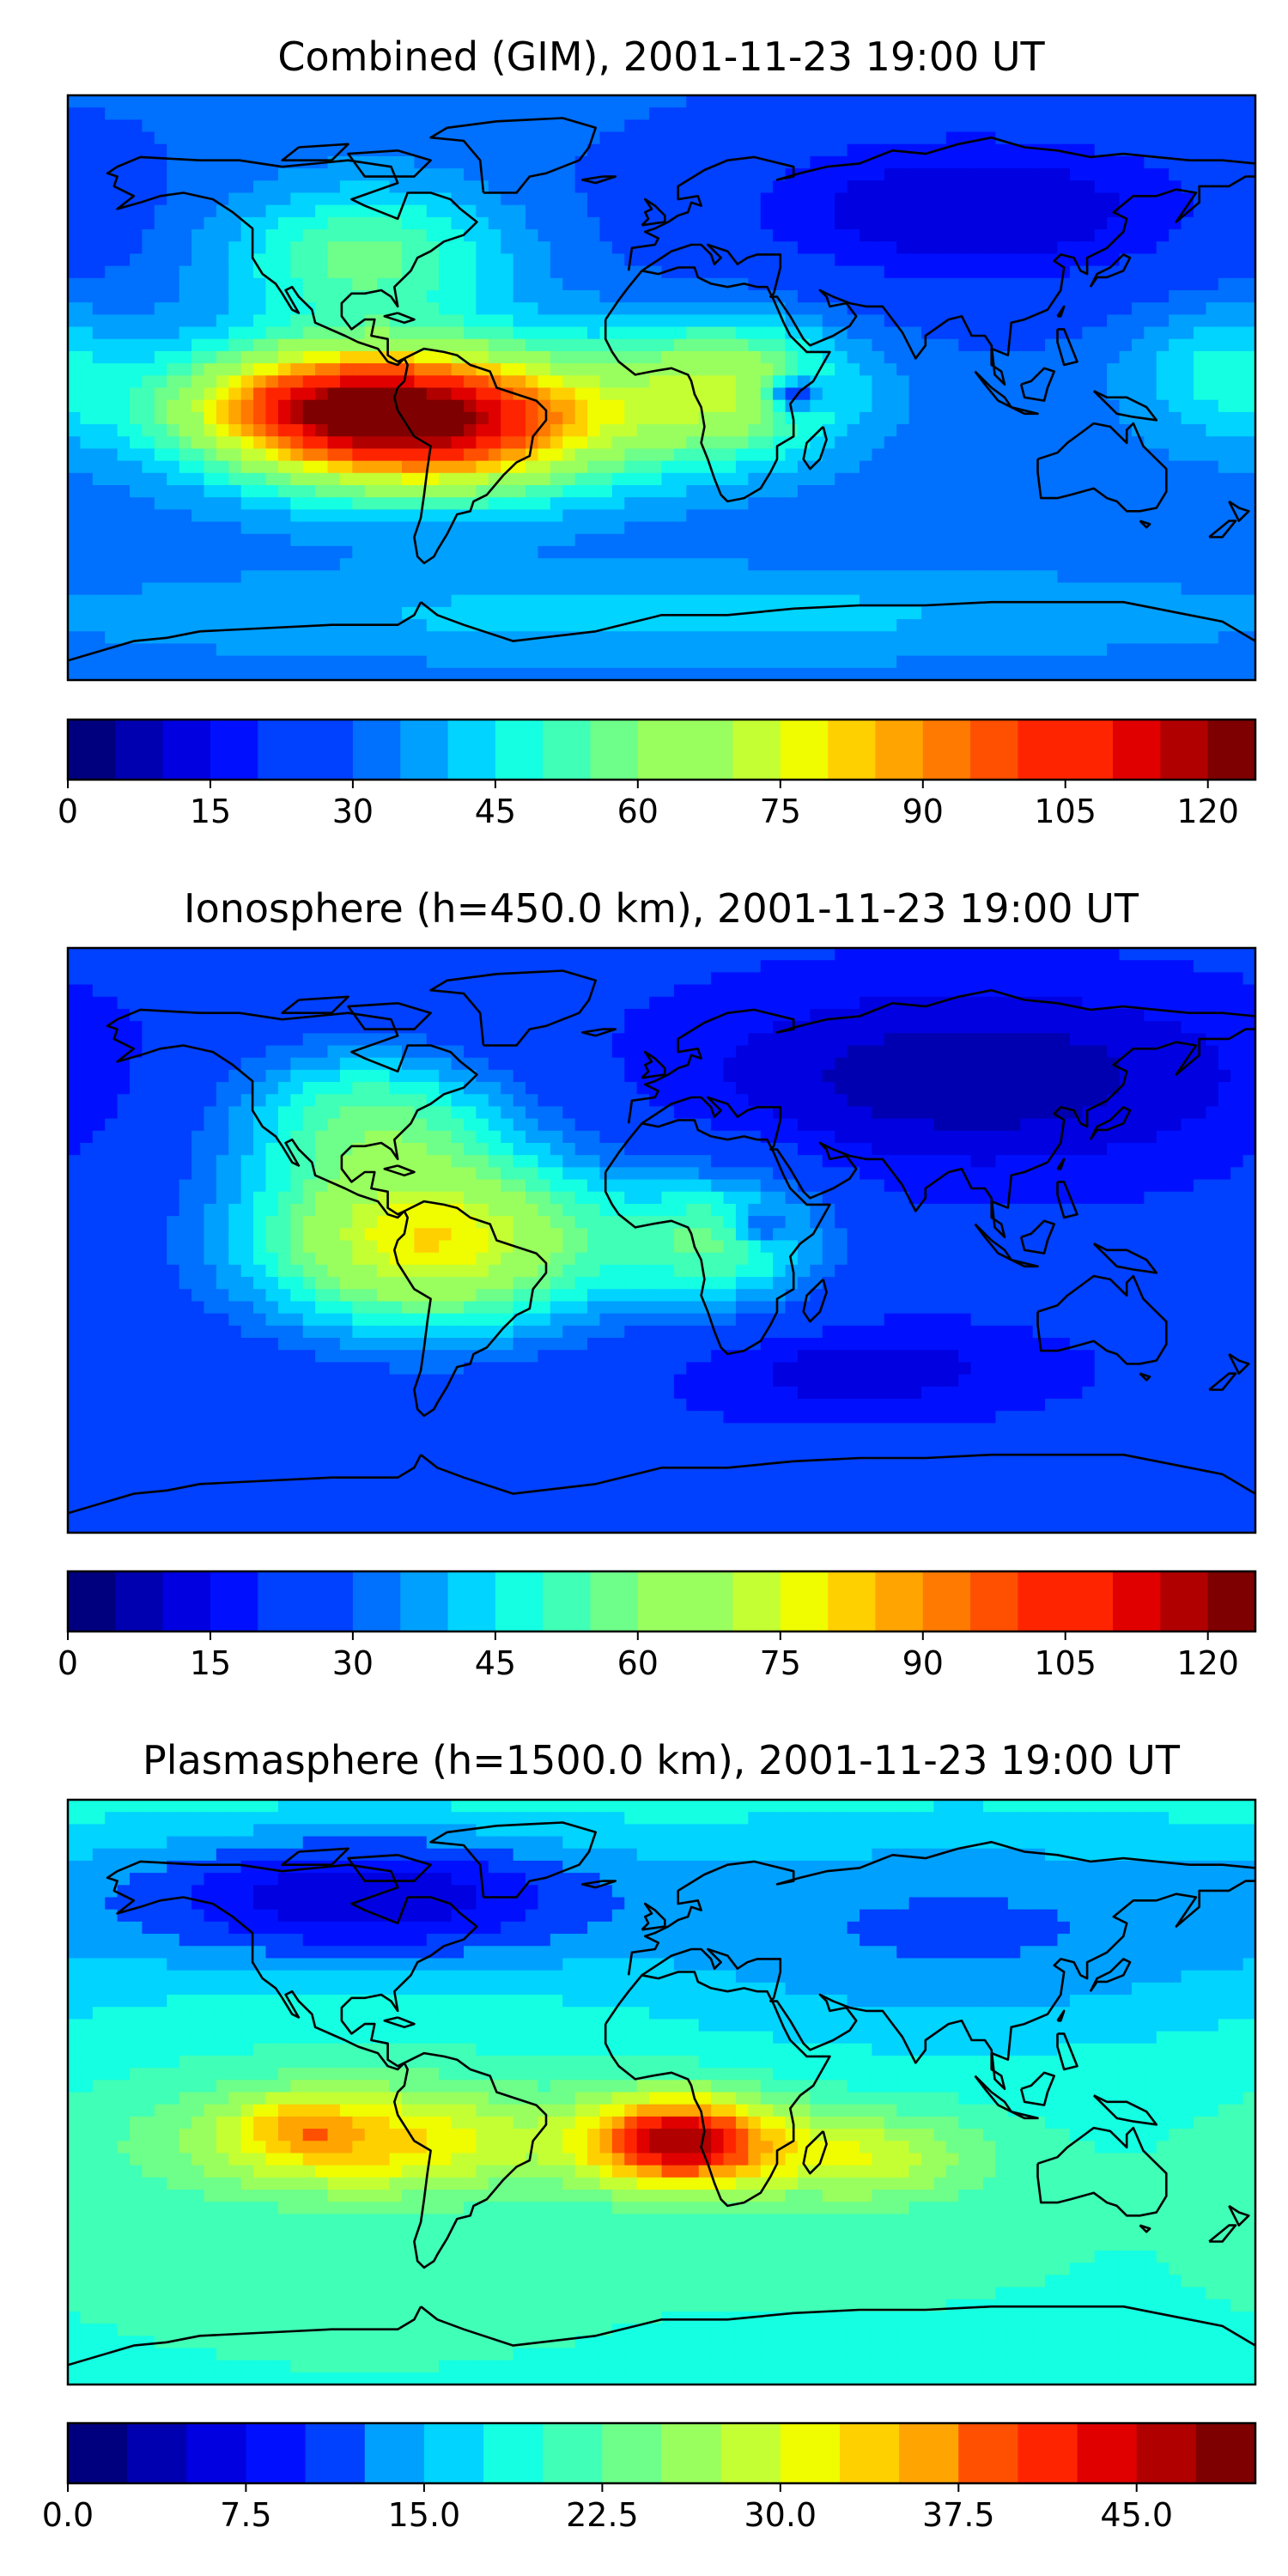 The width and height of the screenshot is (1288, 2576). Describe the element at coordinates (567, 750) in the screenshot. I see `colorbar-swatch` at that location.